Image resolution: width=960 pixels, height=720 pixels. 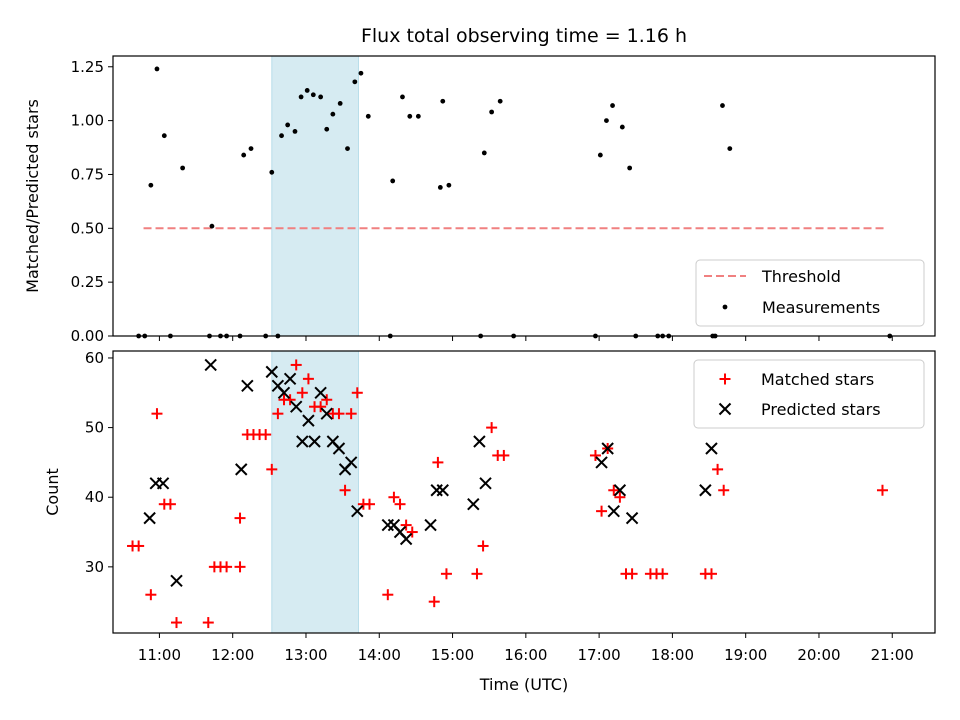 I want to click on legend-measurement-swatch, so click(x=725, y=307).